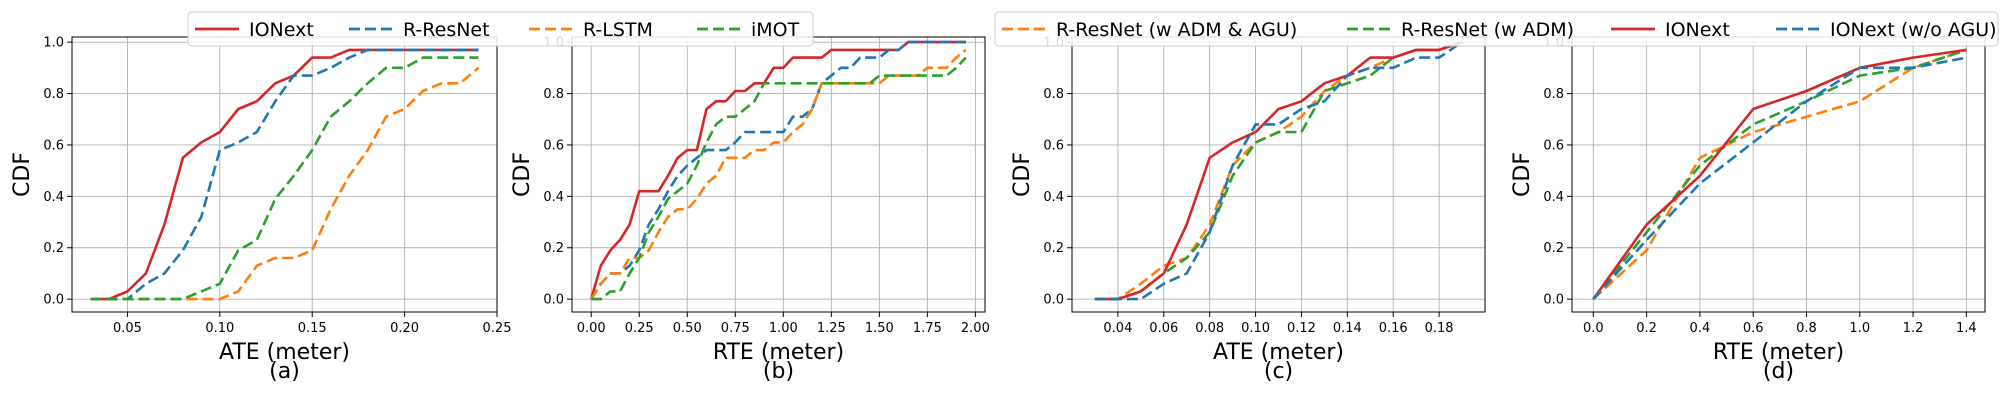  Describe the element at coordinates (879, 328) in the screenshot. I see `x-tick-label: 1.50` at that location.